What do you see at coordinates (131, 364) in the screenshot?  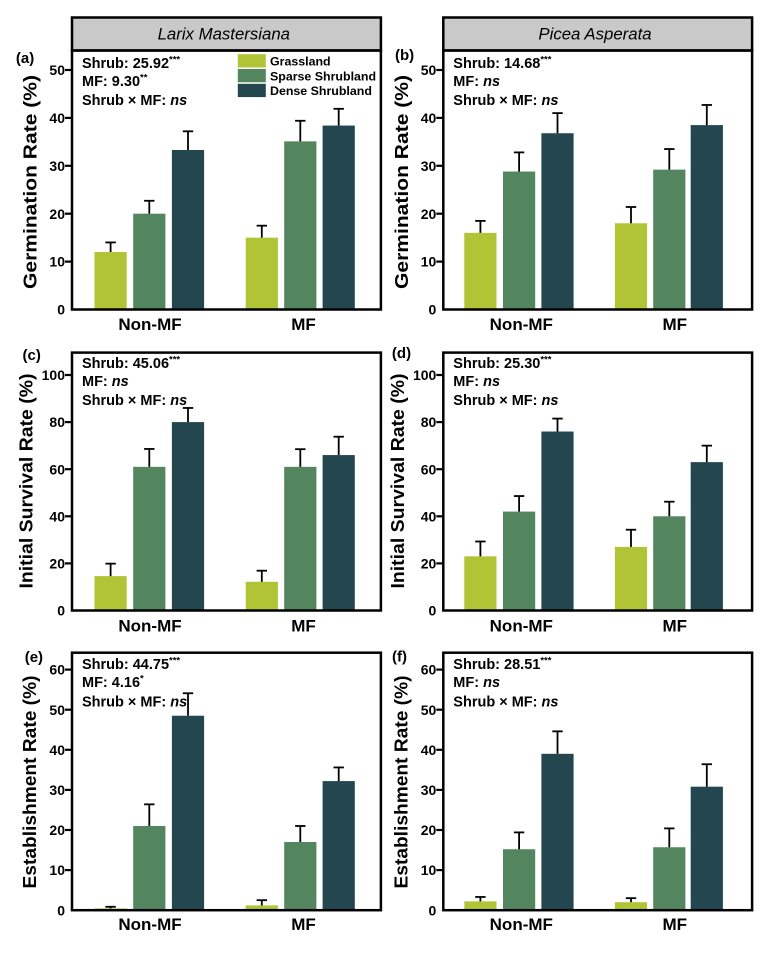 I see `svg-text: Shrub: 45.06***` at bounding box center [131, 364].